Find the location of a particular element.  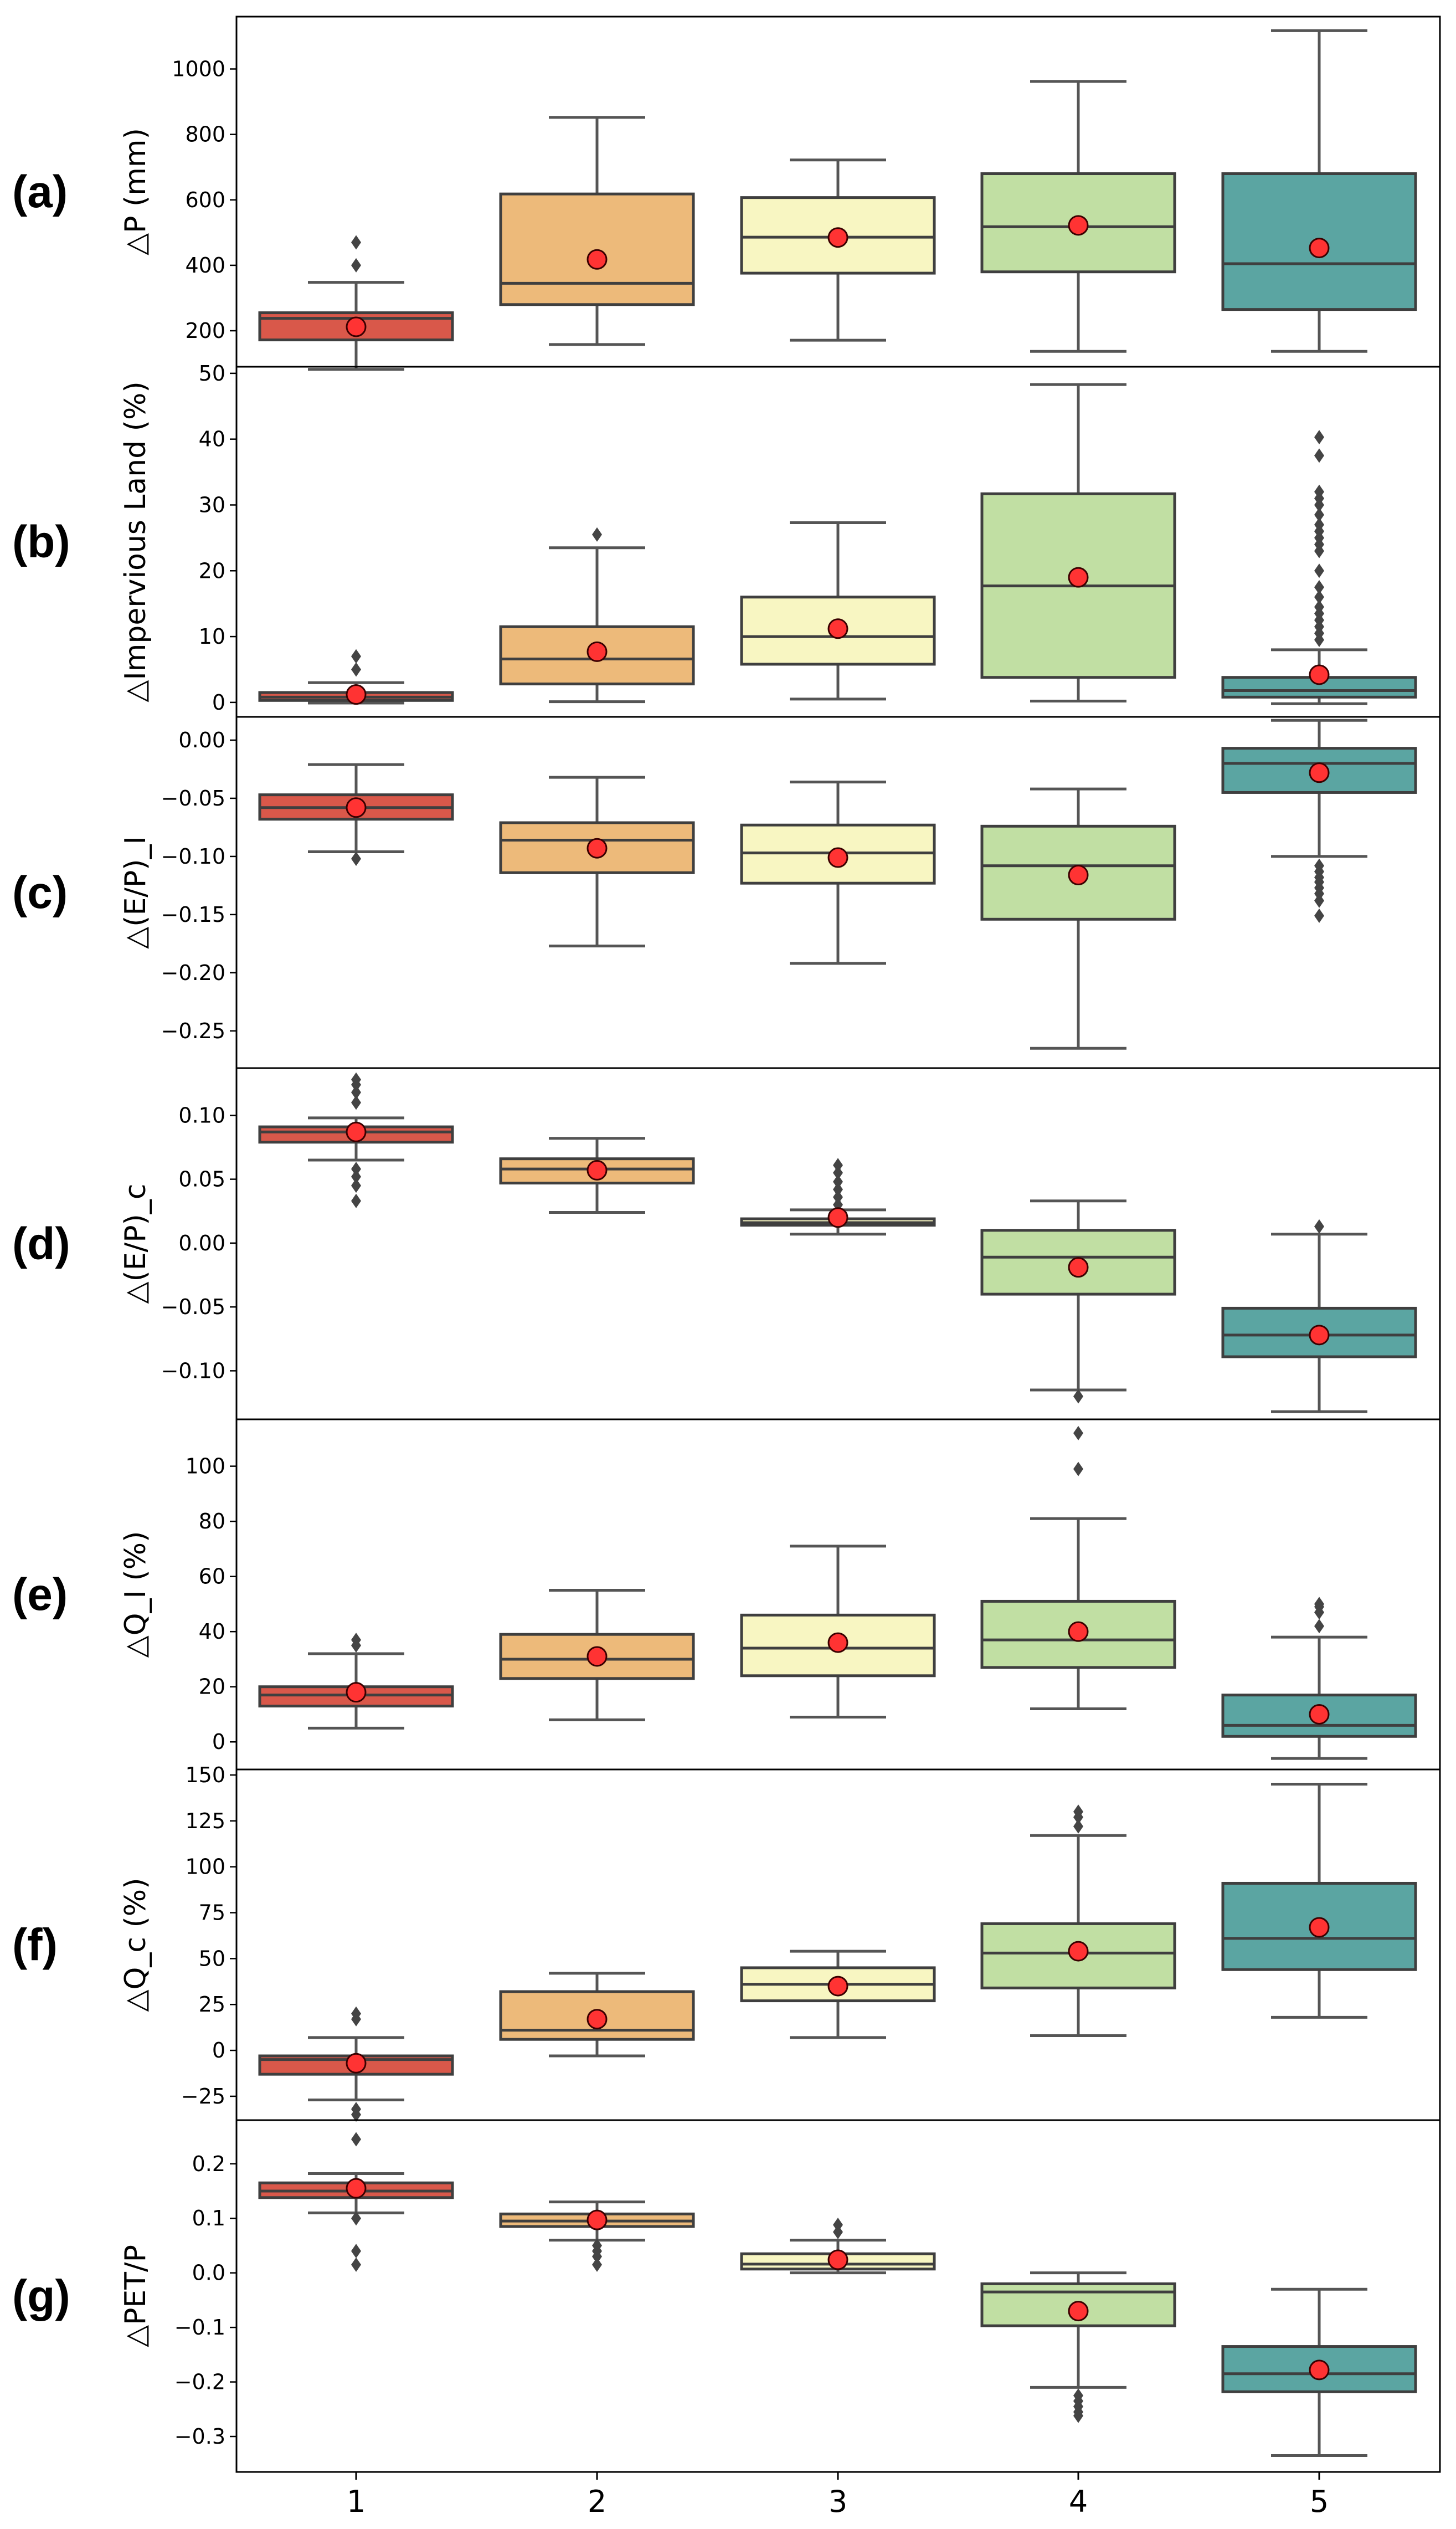

y-tick-label: 25 is located at coordinates (212, 2004).